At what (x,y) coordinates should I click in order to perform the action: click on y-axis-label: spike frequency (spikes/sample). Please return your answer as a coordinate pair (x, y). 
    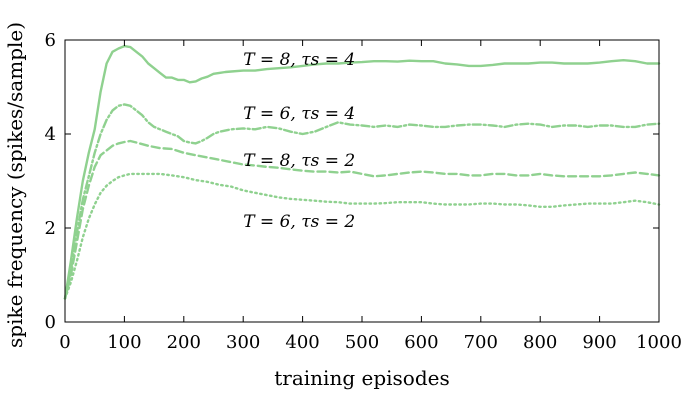
    Looking at the image, I should click on (15, 185).